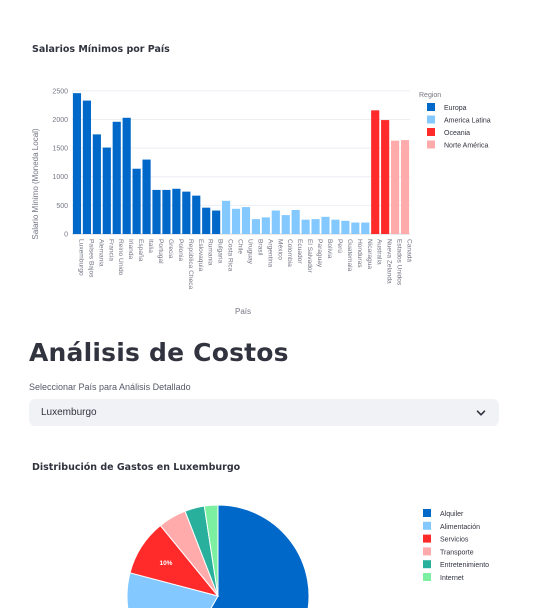 The height and width of the screenshot is (608, 535). I want to click on legend-label-europa: Europa, so click(455, 108).